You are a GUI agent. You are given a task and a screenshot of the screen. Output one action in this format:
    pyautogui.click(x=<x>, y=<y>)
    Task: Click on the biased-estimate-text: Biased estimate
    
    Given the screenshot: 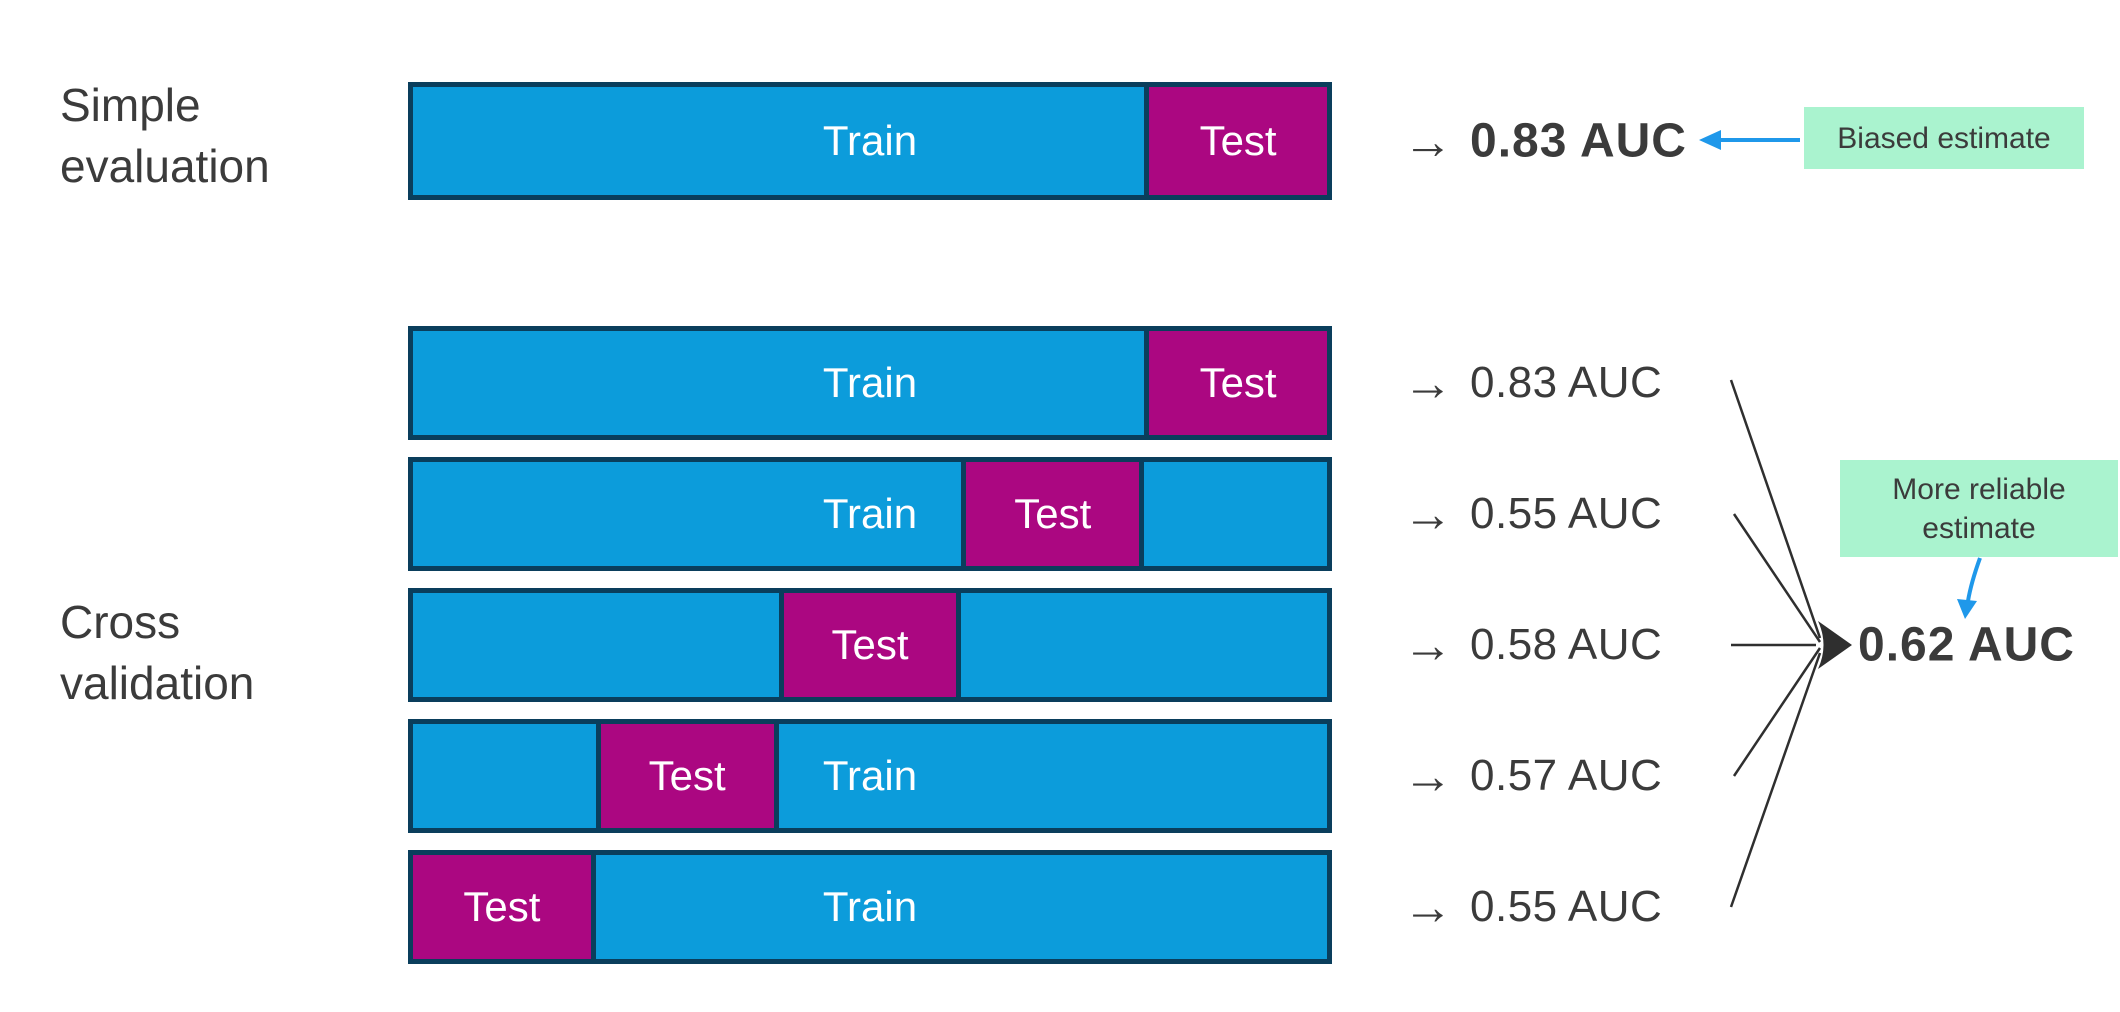 What is the action you would take?
    pyautogui.click(x=1944, y=138)
    